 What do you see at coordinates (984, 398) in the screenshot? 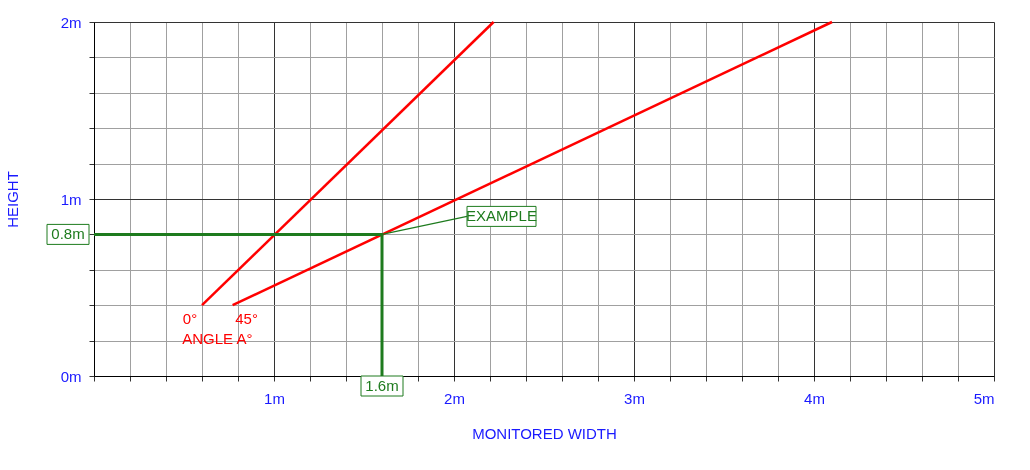
I see `x-tick-label: 5m` at bounding box center [984, 398].